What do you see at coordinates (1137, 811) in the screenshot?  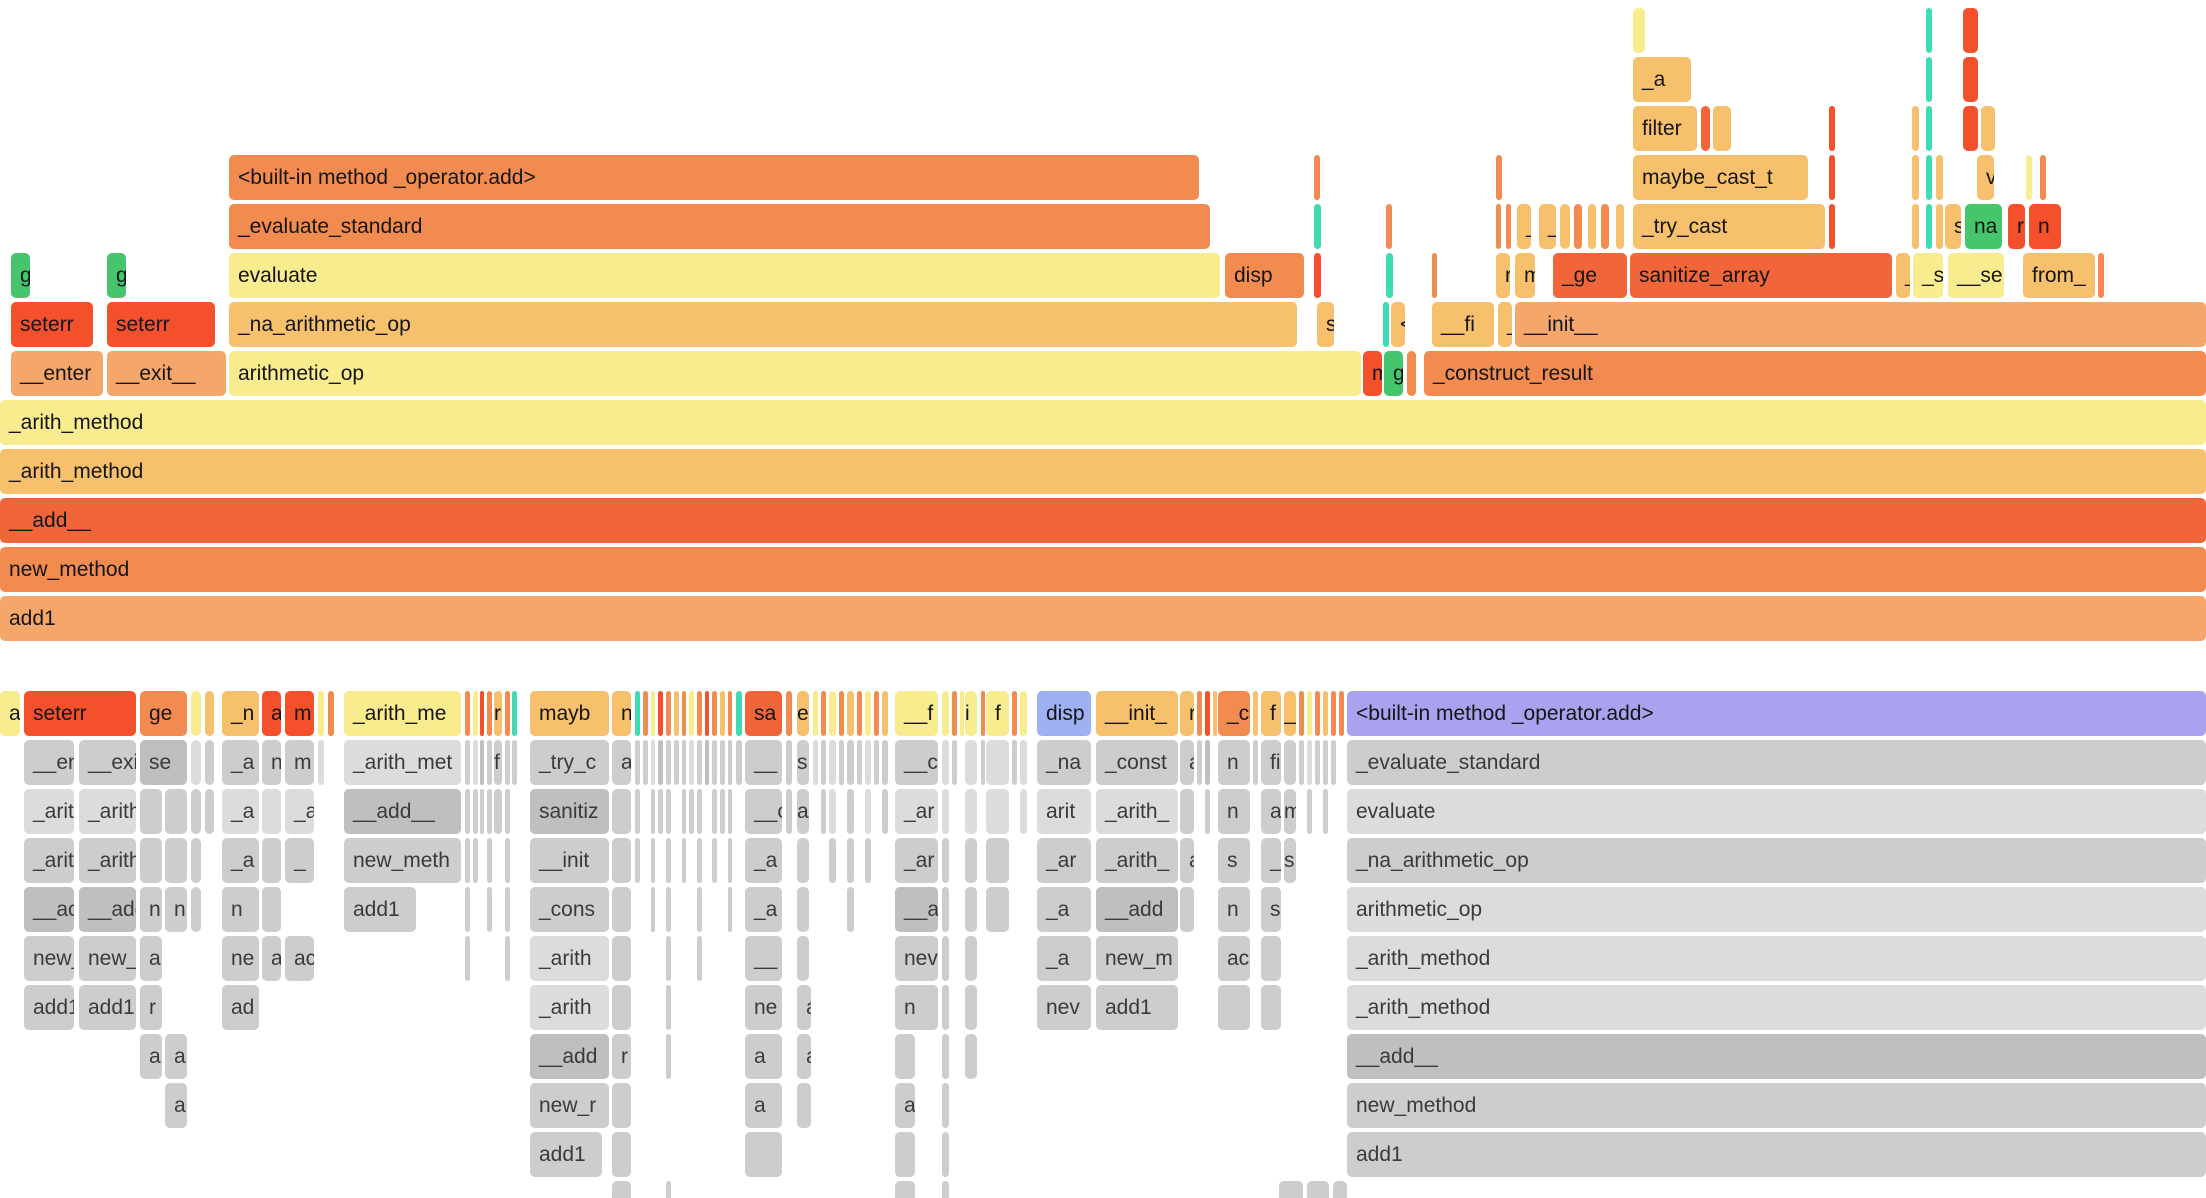 I see `flame-bar: _arith_` at bounding box center [1137, 811].